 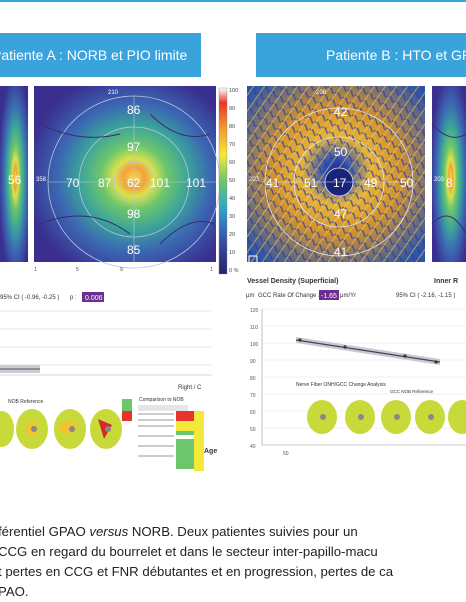 I want to click on chart-b-y-tick: 50, so click(x=253, y=430).